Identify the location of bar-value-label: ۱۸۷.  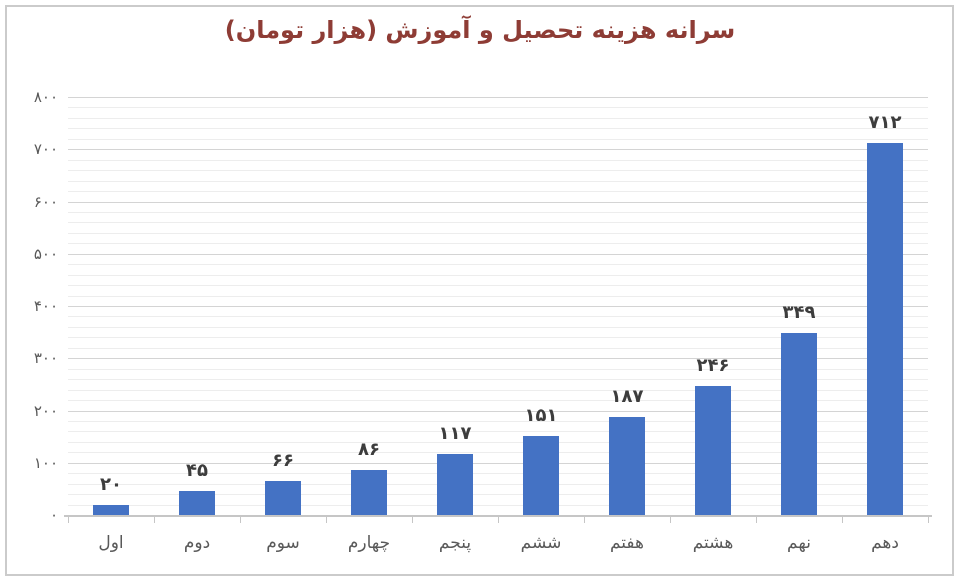
(627, 397).